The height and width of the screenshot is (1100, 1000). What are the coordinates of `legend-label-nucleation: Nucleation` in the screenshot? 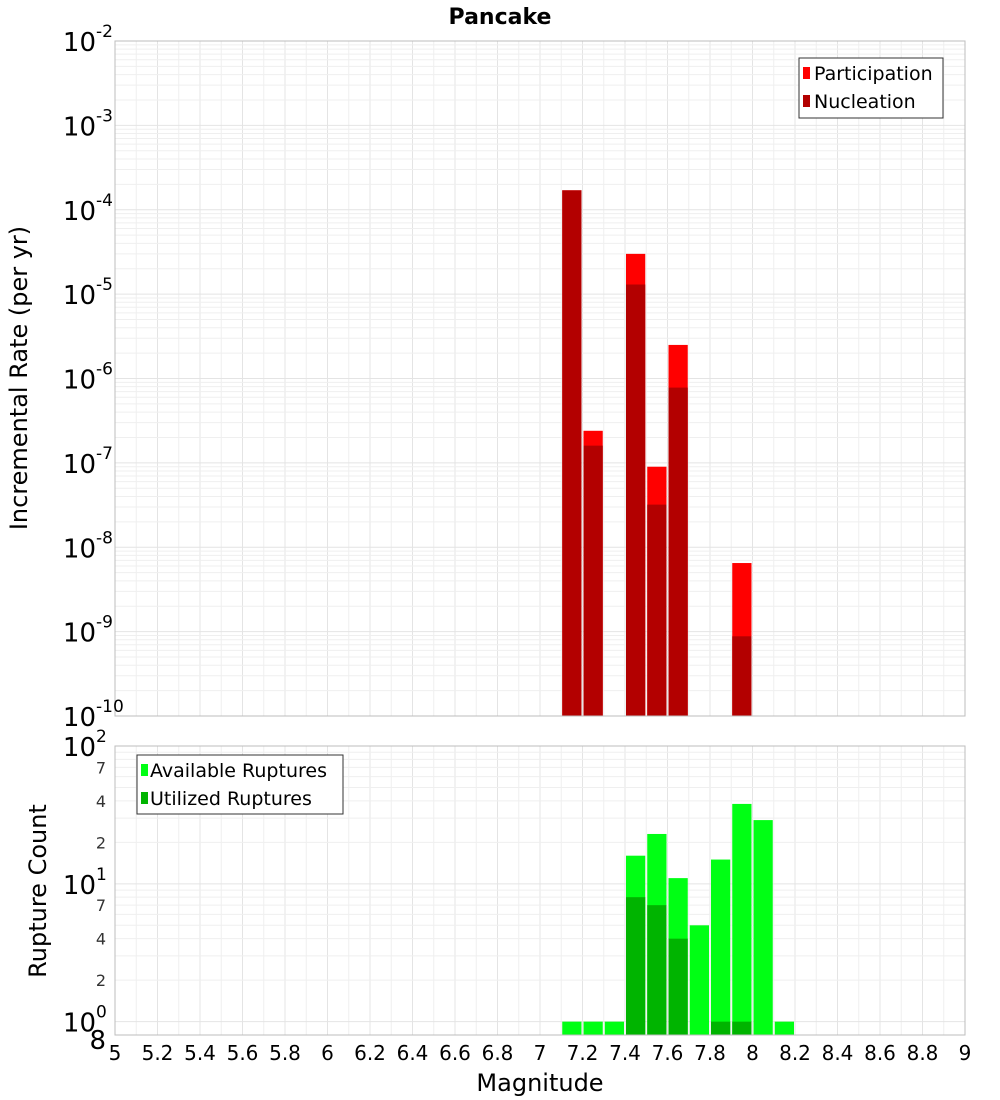 It's located at (865, 102).